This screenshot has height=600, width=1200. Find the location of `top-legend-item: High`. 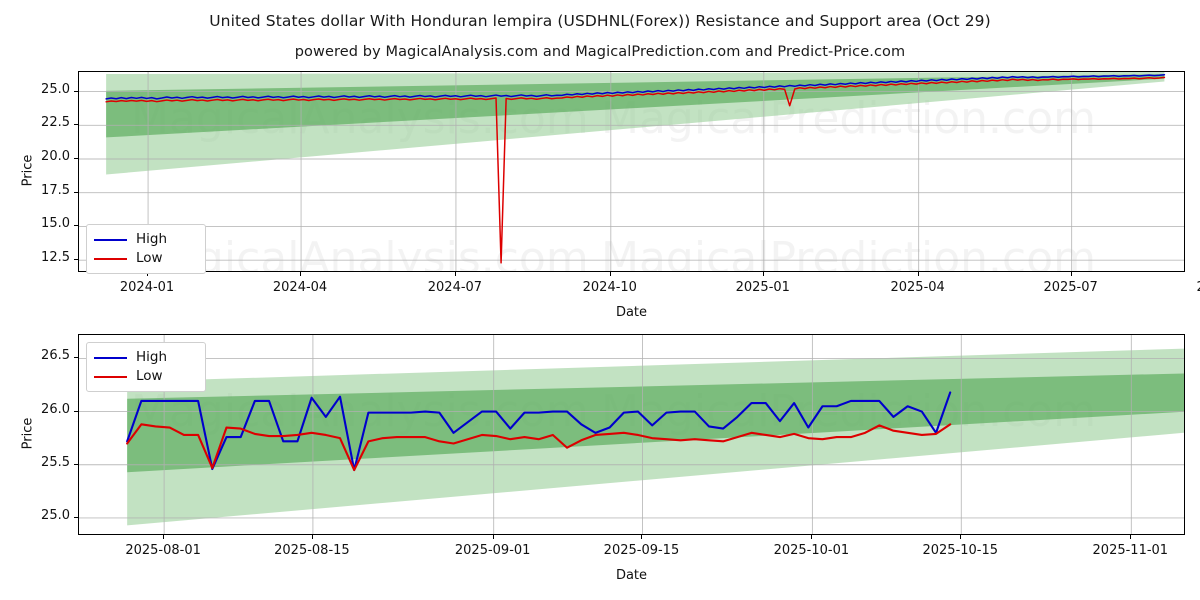

top-legend-item: High is located at coordinates (145, 239).